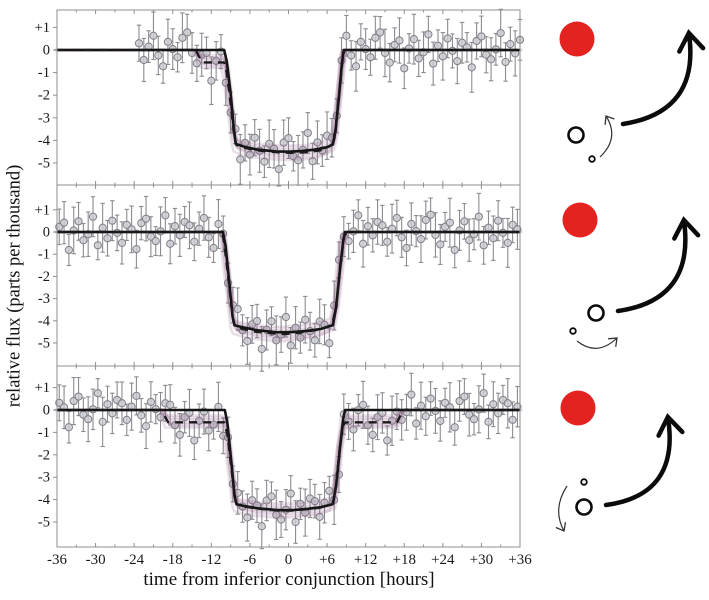 This screenshot has height=600, width=709. I want to click on y-tick-label: 0, so click(46, 51).